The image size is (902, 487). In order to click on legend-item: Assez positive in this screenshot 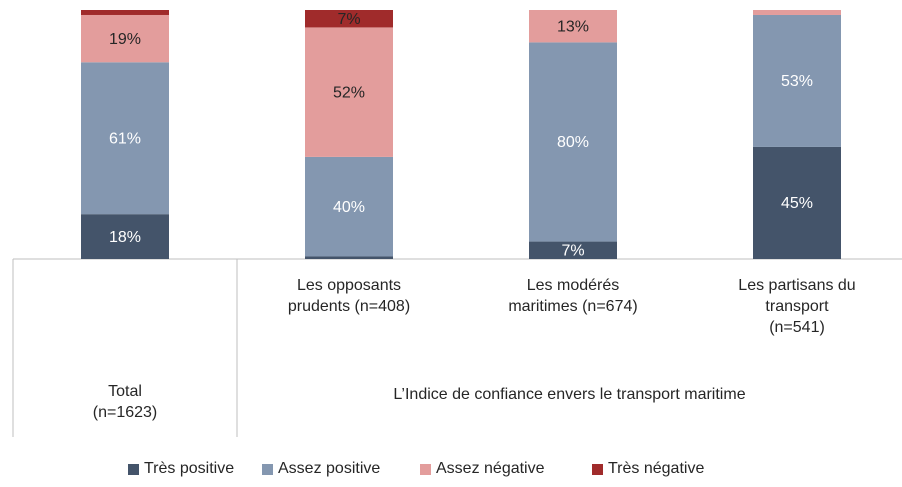, I will do `click(321, 469)`.